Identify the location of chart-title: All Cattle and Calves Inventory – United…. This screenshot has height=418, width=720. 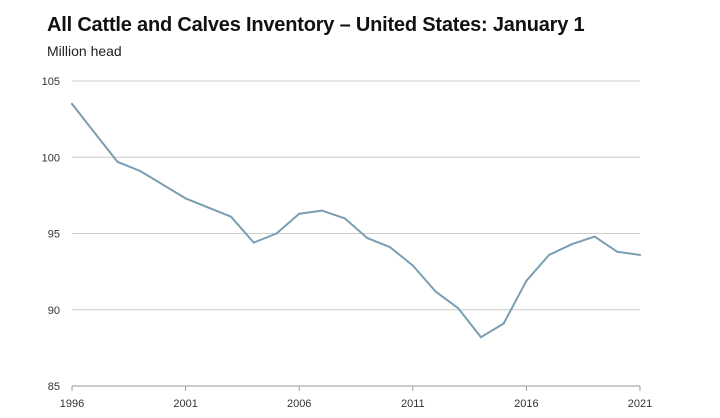
(316, 25).